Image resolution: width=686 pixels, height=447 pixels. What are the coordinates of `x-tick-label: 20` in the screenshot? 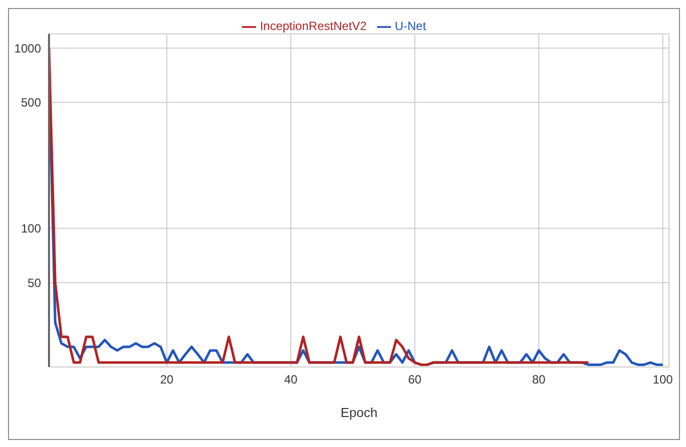 It's located at (167, 379).